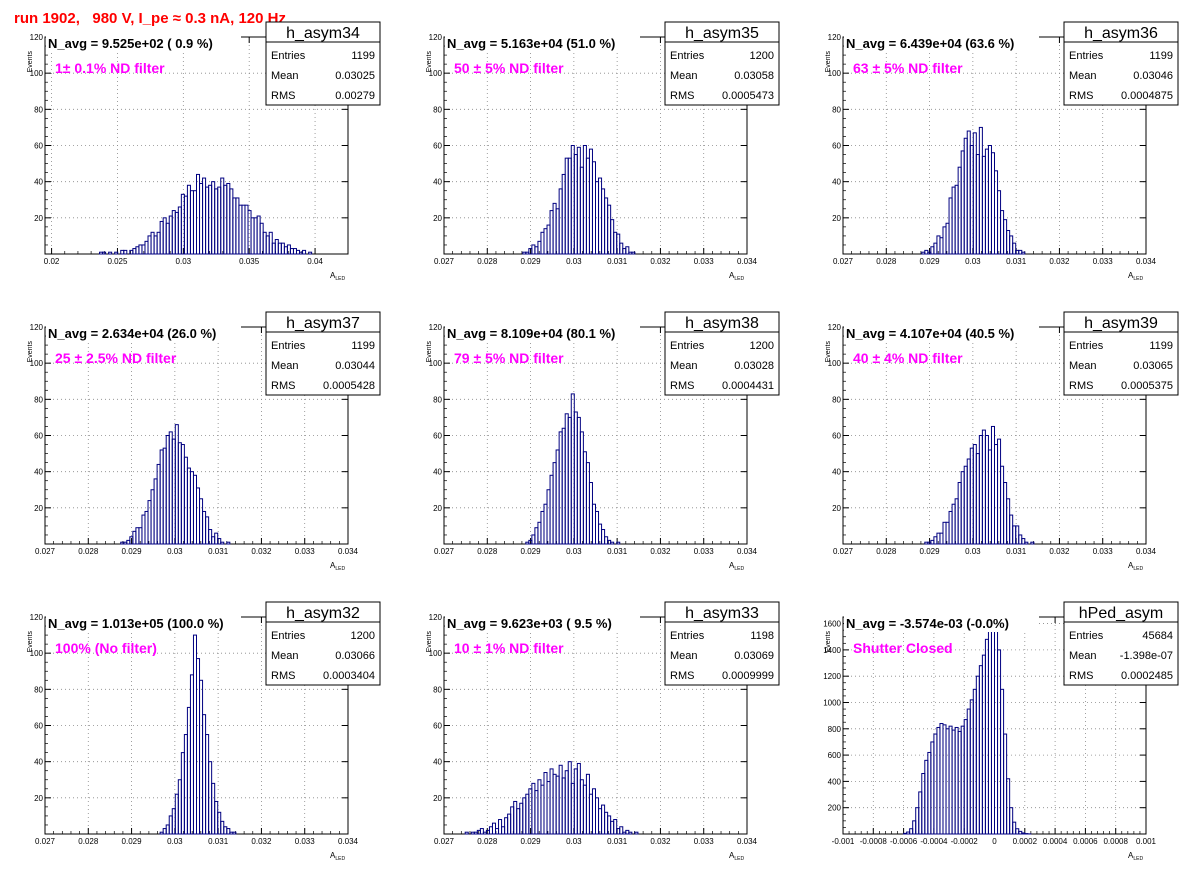  Describe the element at coordinates (130, 43) in the screenshot. I see `navg-label: N_avg = 9.525e+02 ( 0.9 %)` at that location.